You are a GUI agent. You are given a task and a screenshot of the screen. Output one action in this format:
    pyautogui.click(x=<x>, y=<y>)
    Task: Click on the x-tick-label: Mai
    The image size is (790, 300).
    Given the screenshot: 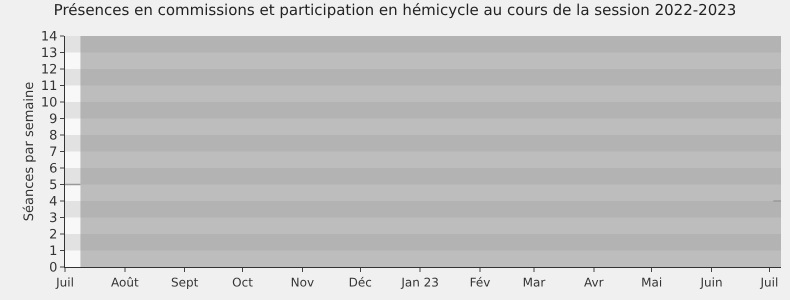 What is the action you would take?
    pyautogui.click(x=651, y=282)
    